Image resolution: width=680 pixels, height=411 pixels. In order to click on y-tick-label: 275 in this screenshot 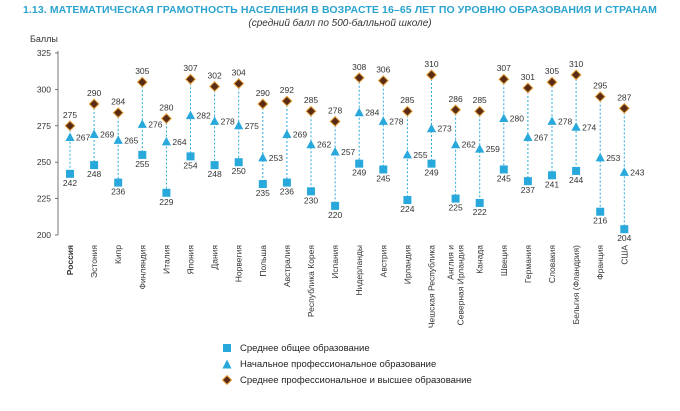, I will do `click(44, 126)`.